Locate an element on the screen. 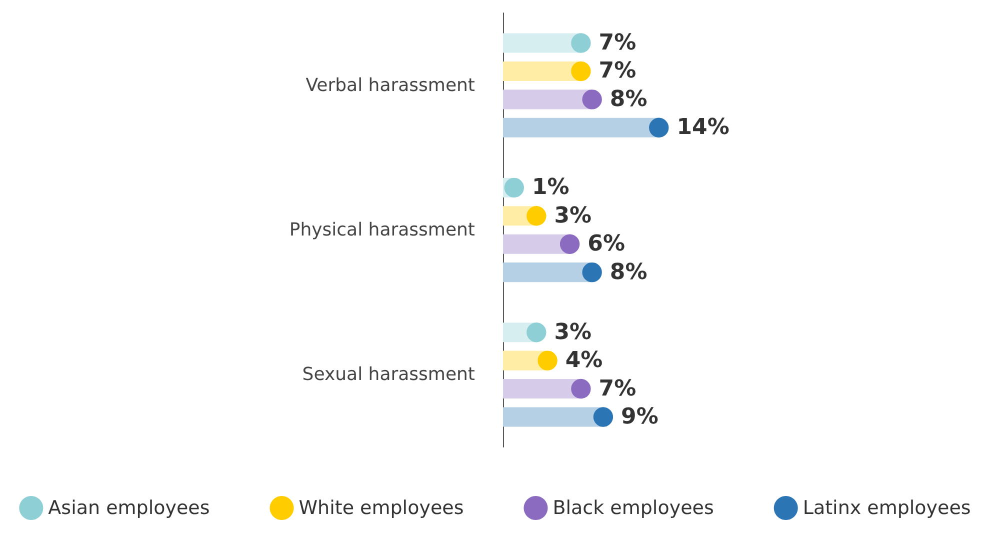 This screenshot has width=990, height=533. legend-label: Latinx employees is located at coordinates (886, 508).